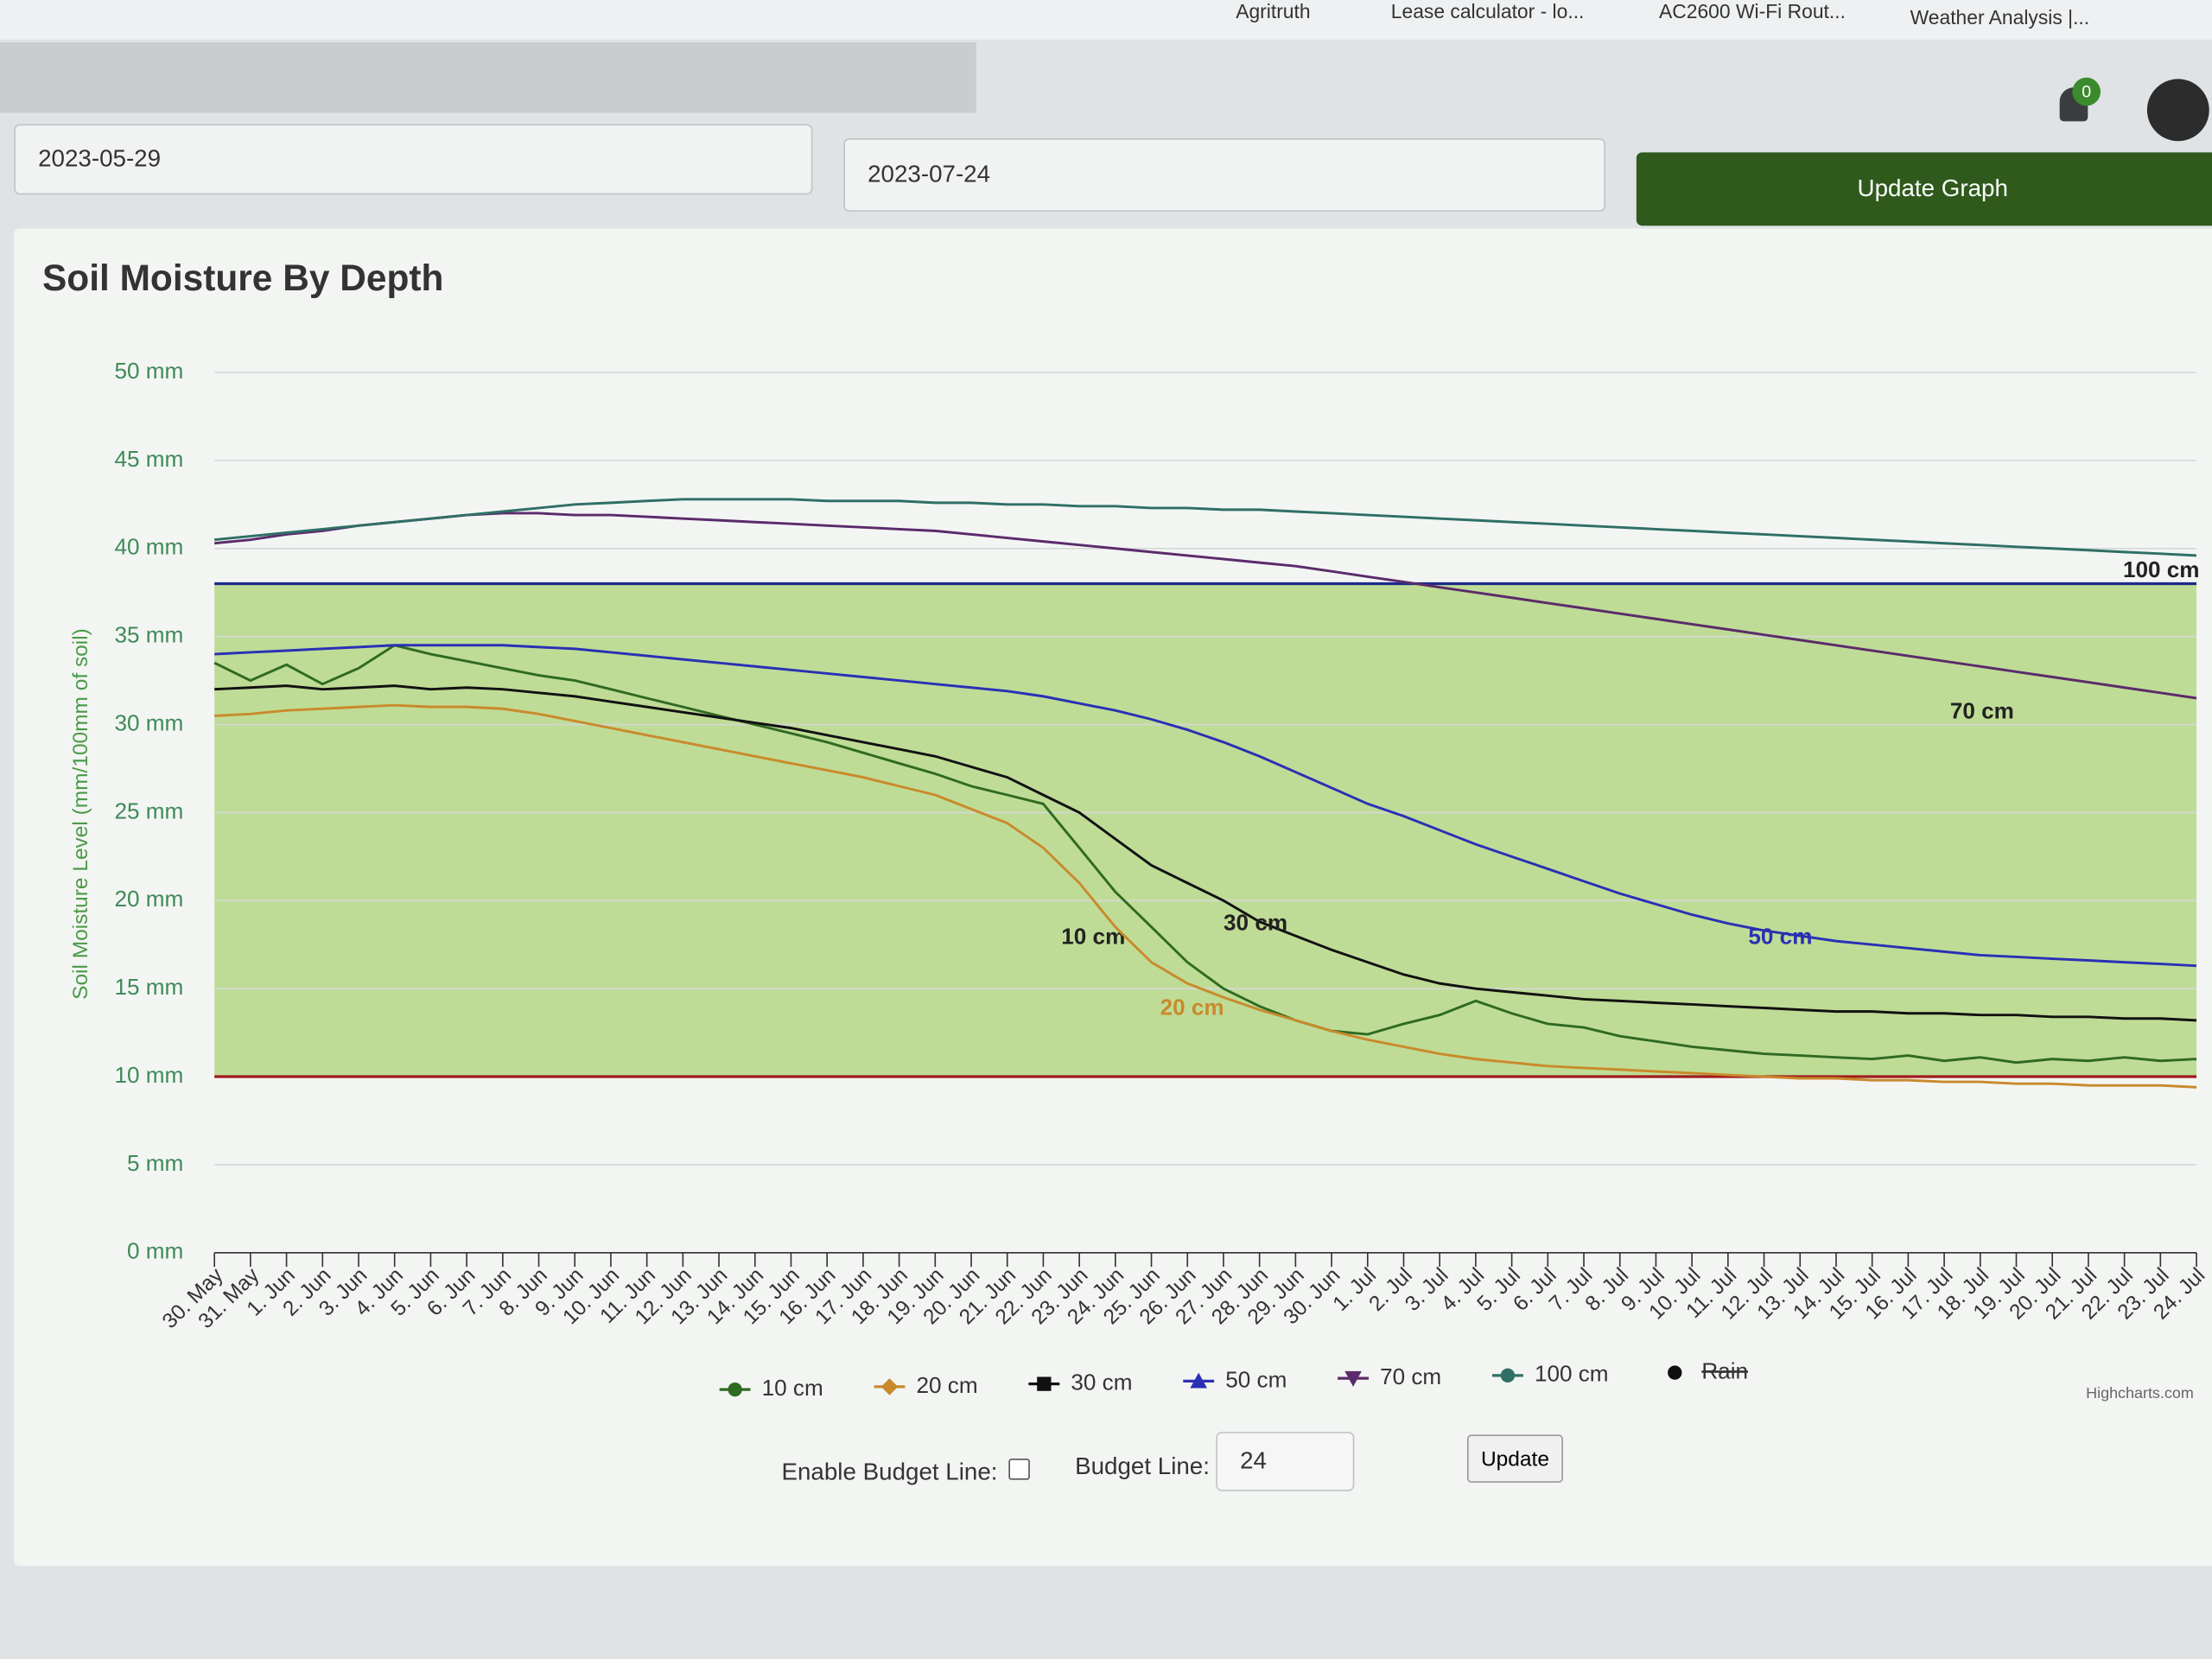 The width and height of the screenshot is (2212, 1659). Describe the element at coordinates (1192, 1007) in the screenshot. I see `series-label: 20 cm` at that location.